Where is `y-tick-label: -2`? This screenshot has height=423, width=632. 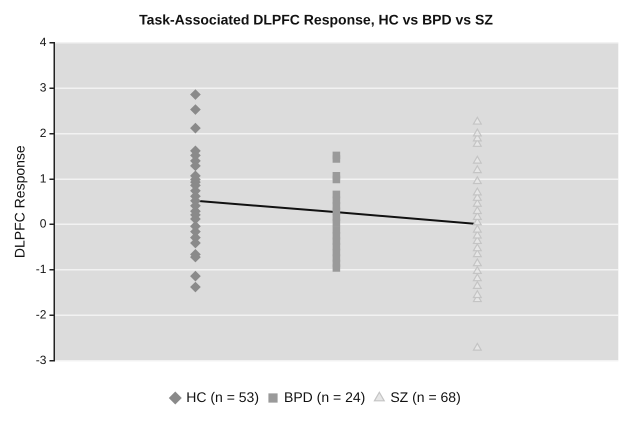
y-tick-label: -2 is located at coordinates (41, 315).